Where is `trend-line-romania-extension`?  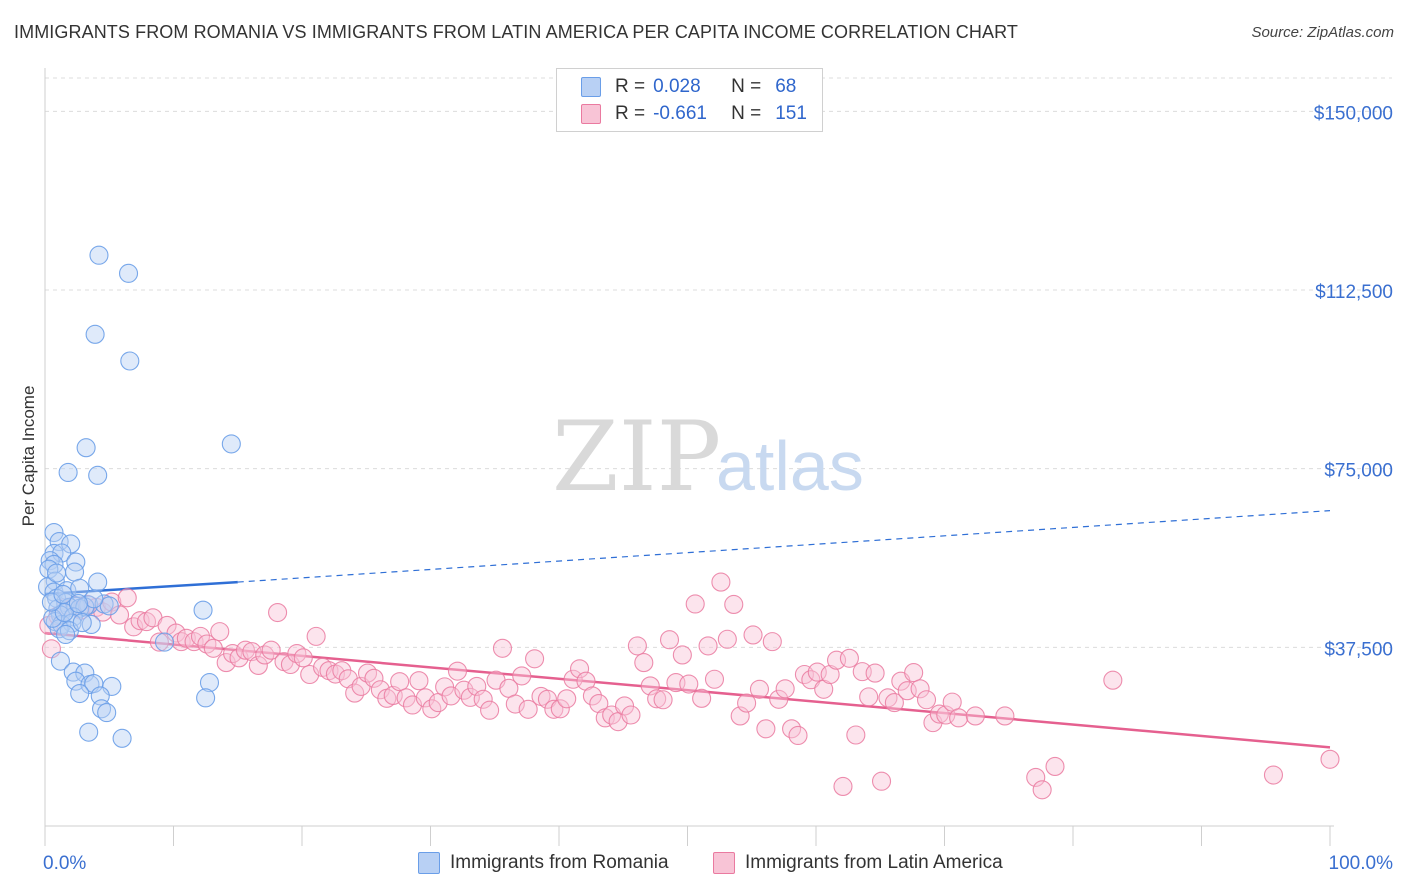 trend-line-romania-extension is located at coordinates (784, 546).